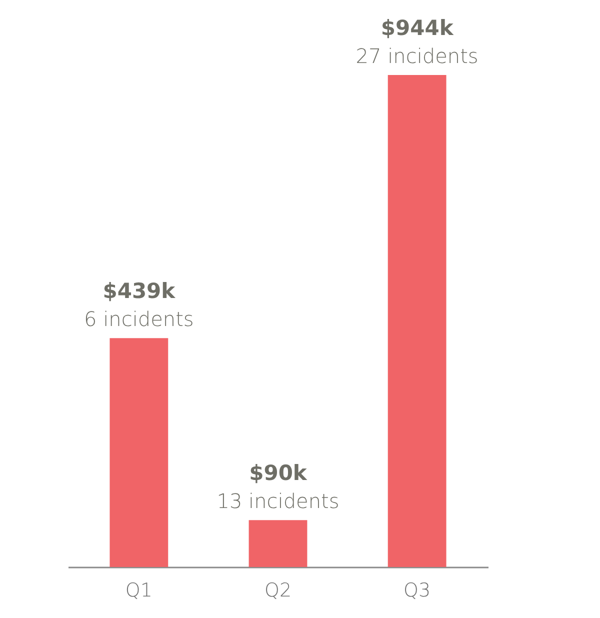  What do you see at coordinates (417, 591) in the screenshot?
I see `x-tick-label: Q3` at bounding box center [417, 591].